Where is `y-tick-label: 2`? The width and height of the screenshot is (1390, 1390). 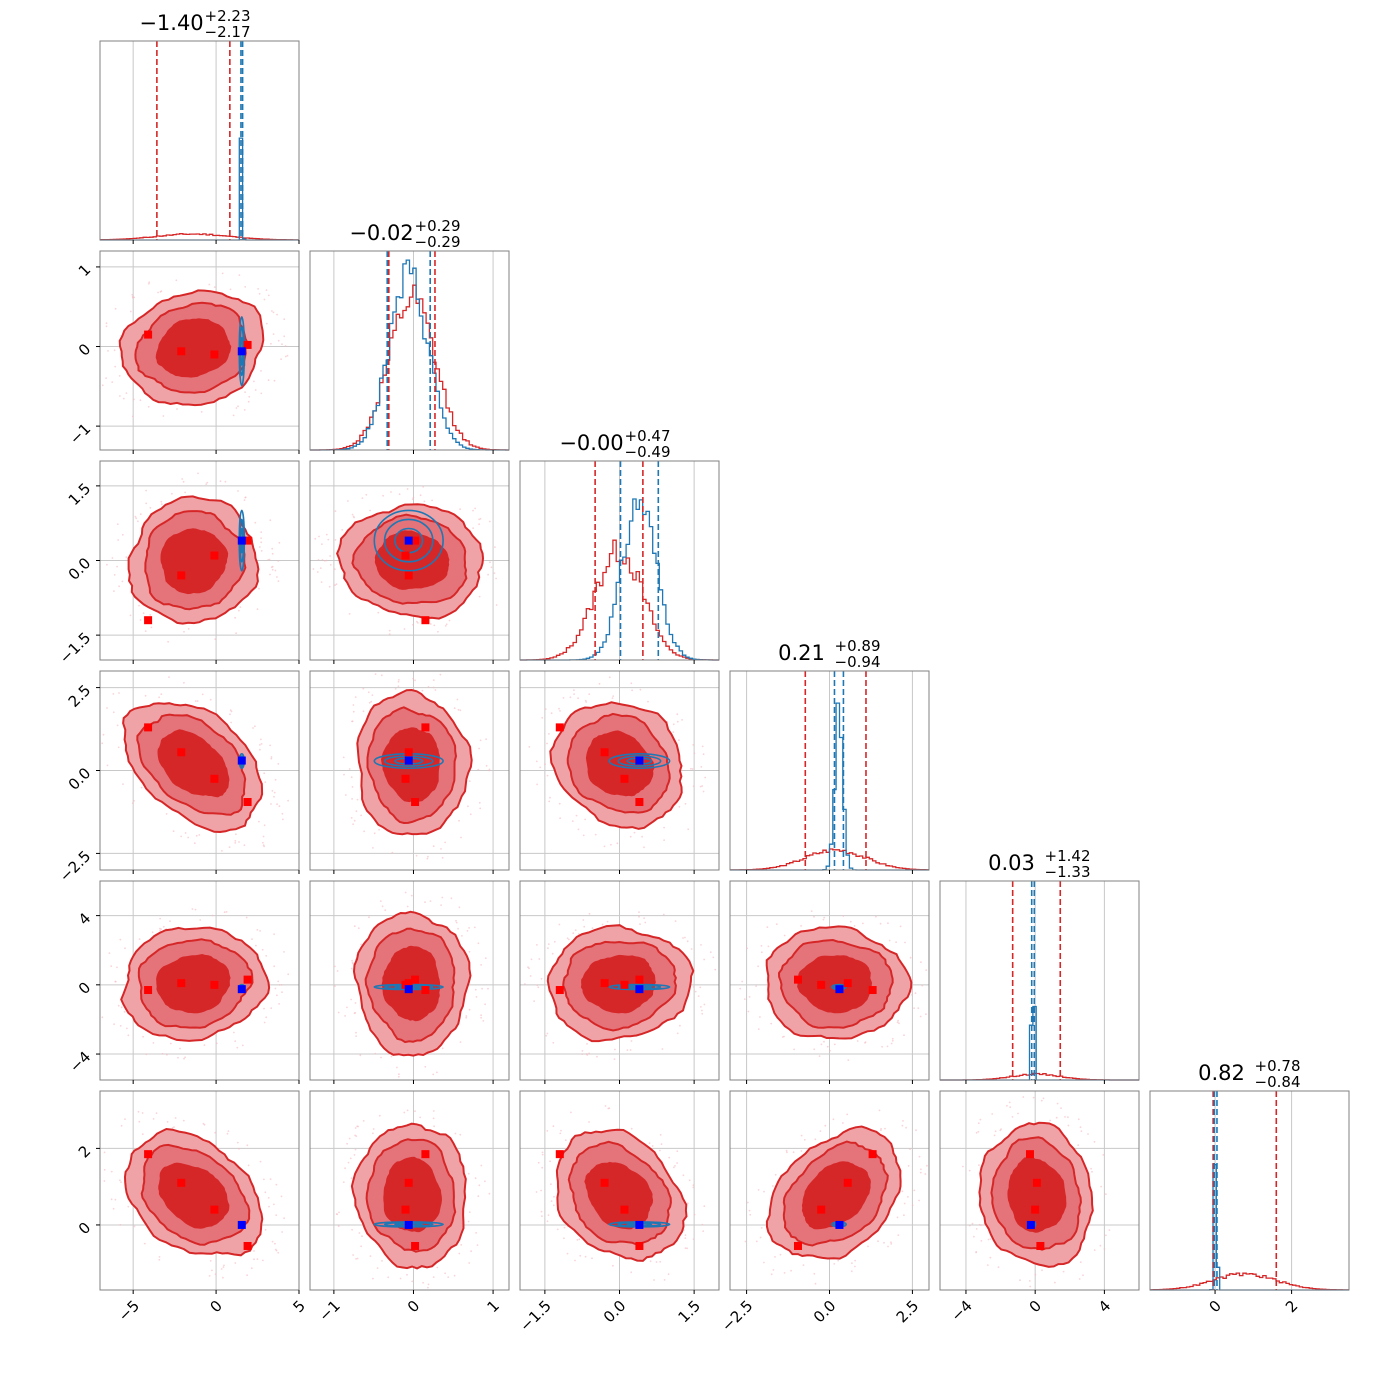
y-tick-label: 2 is located at coordinates (84, 1151).